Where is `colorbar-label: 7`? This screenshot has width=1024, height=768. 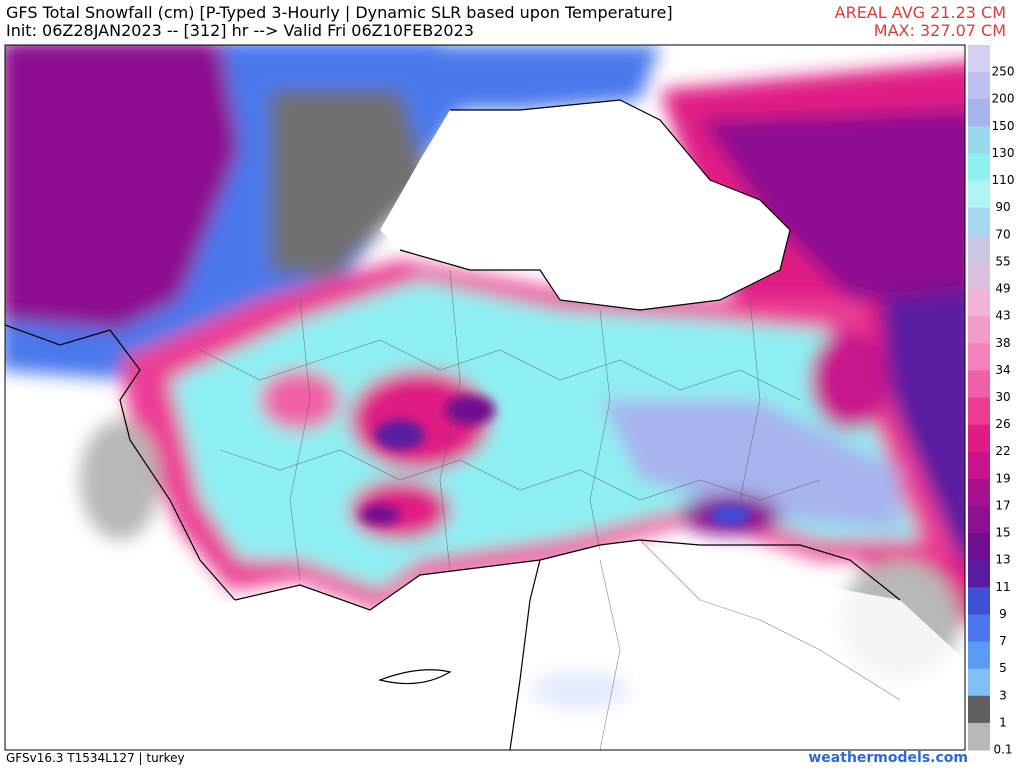 colorbar-label: 7 is located at coordinates (1003, 641).